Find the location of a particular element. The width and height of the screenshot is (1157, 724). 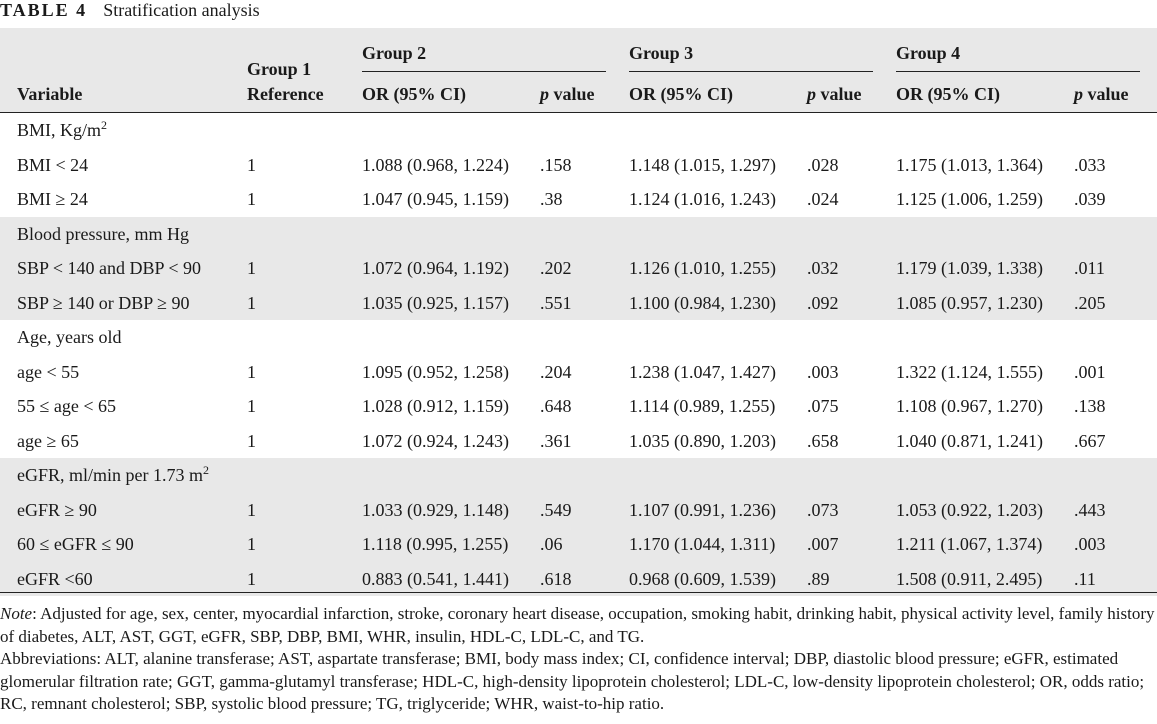

row-label: SBP ≥ 140 or DBP ≥ 90 is located at coordinates (103, 302).